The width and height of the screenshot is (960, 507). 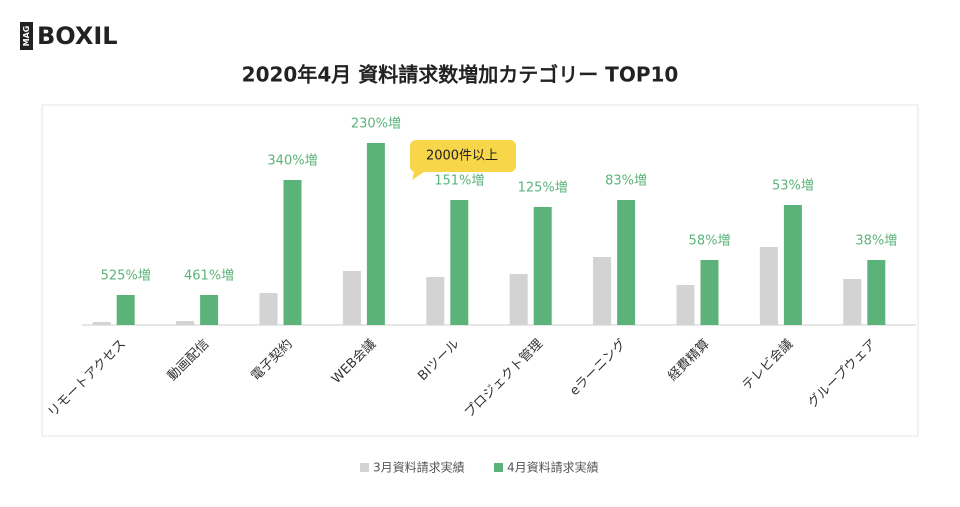 I want to click on growth-label: 230%増, so click(x=376, y=124).